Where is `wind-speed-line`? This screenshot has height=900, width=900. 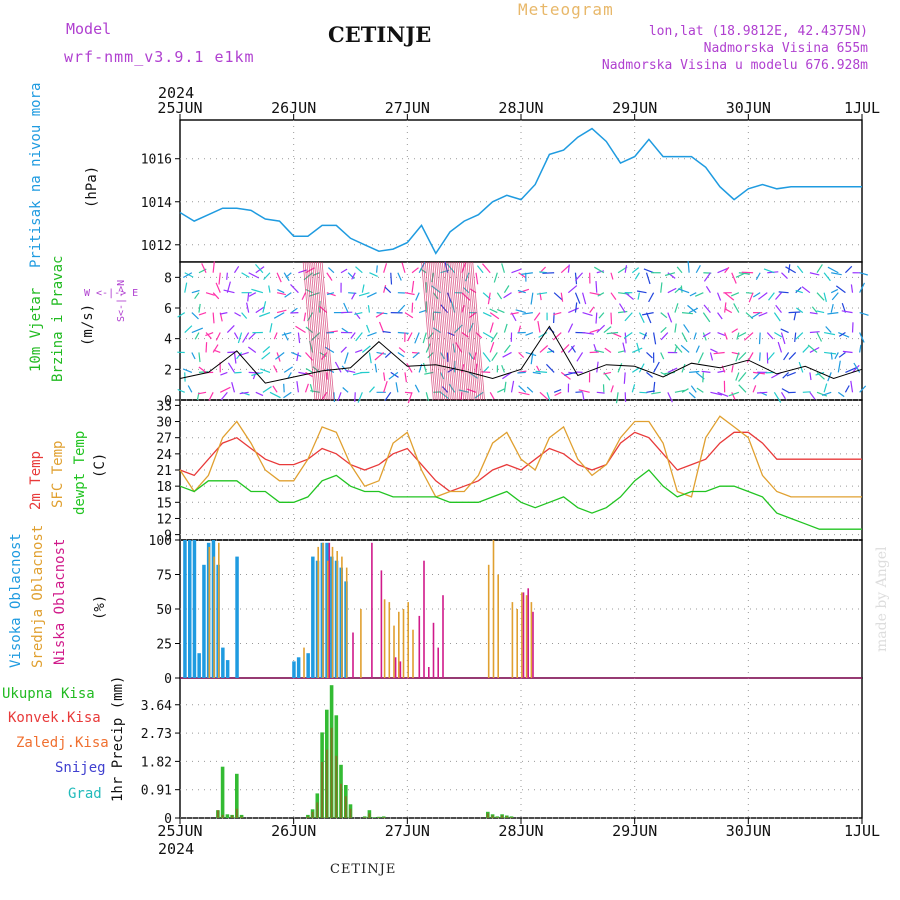 wind-speed-line is located at coordinates (521, 354).